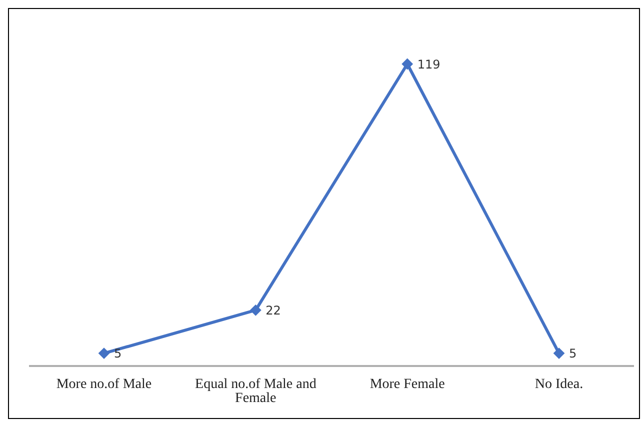 This screenshot has height=421, width=644. Describe the element at coordinates (273, 310) in the screenshot. I see `data-label: 22` at that location.